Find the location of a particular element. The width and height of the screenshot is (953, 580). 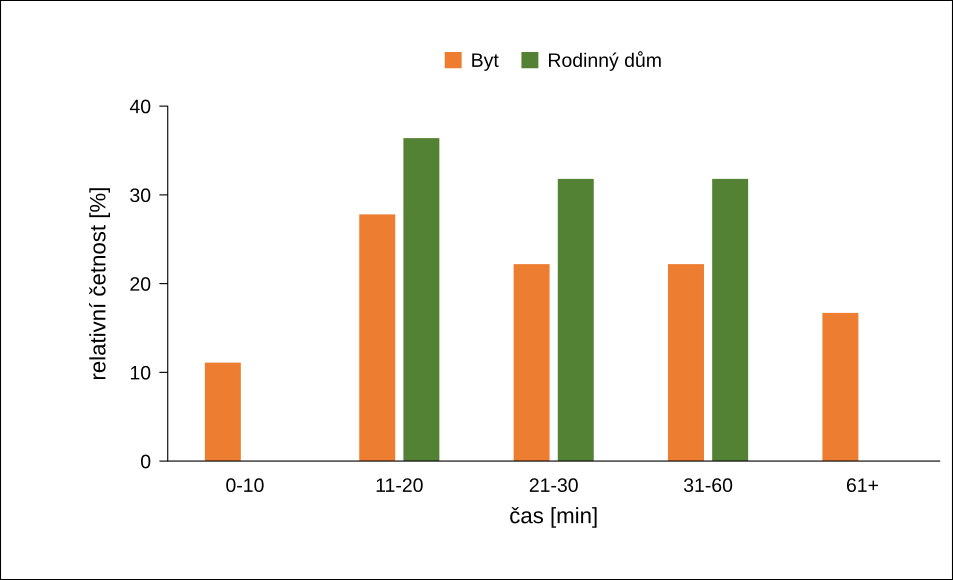

y-tick-label: 20 is located at coordinates (140, 284).